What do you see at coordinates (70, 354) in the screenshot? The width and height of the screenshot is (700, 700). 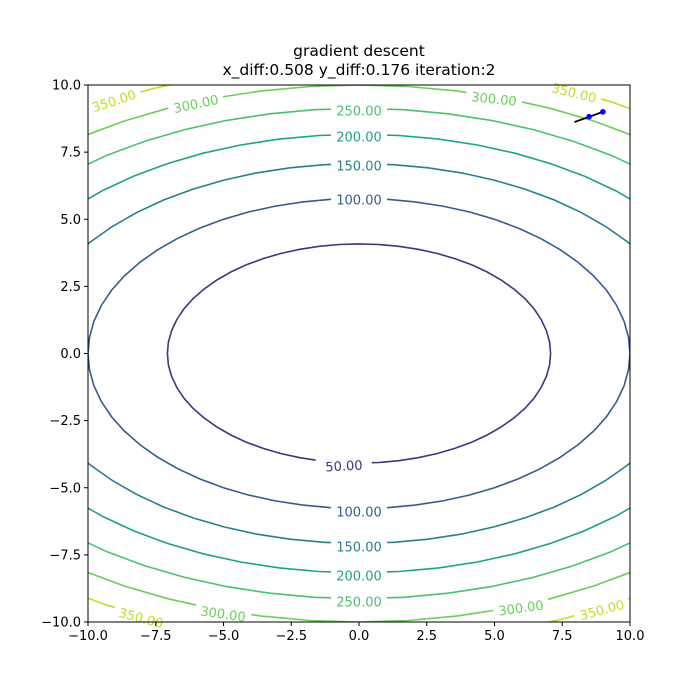 I see `y-tick-label: 0.0` at bounding box center [70, 354].